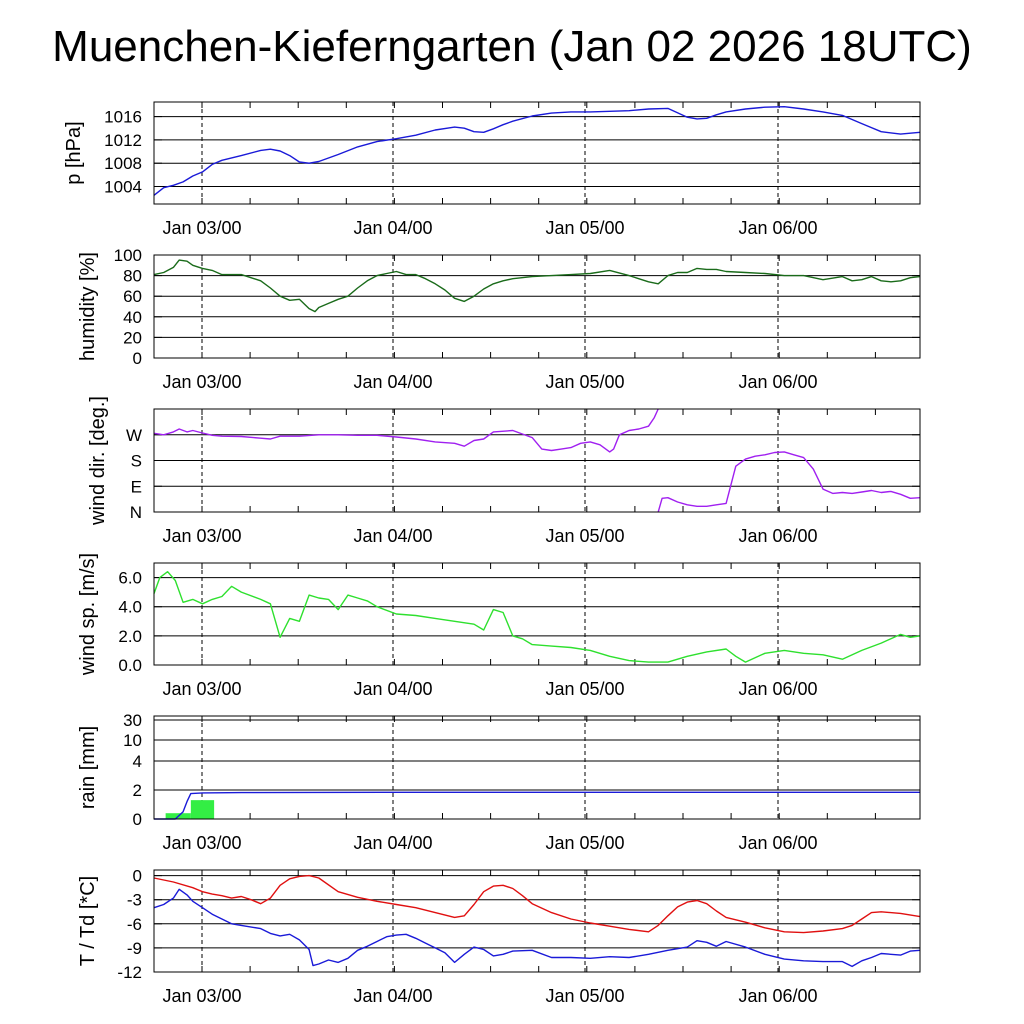 This screenshot has width=1024, height=1024. What do you see at coordinates (777, 382) in the screenshot?
I see `humidity-xtick-label: Jan 06/00` at bounding box center [777, 382].